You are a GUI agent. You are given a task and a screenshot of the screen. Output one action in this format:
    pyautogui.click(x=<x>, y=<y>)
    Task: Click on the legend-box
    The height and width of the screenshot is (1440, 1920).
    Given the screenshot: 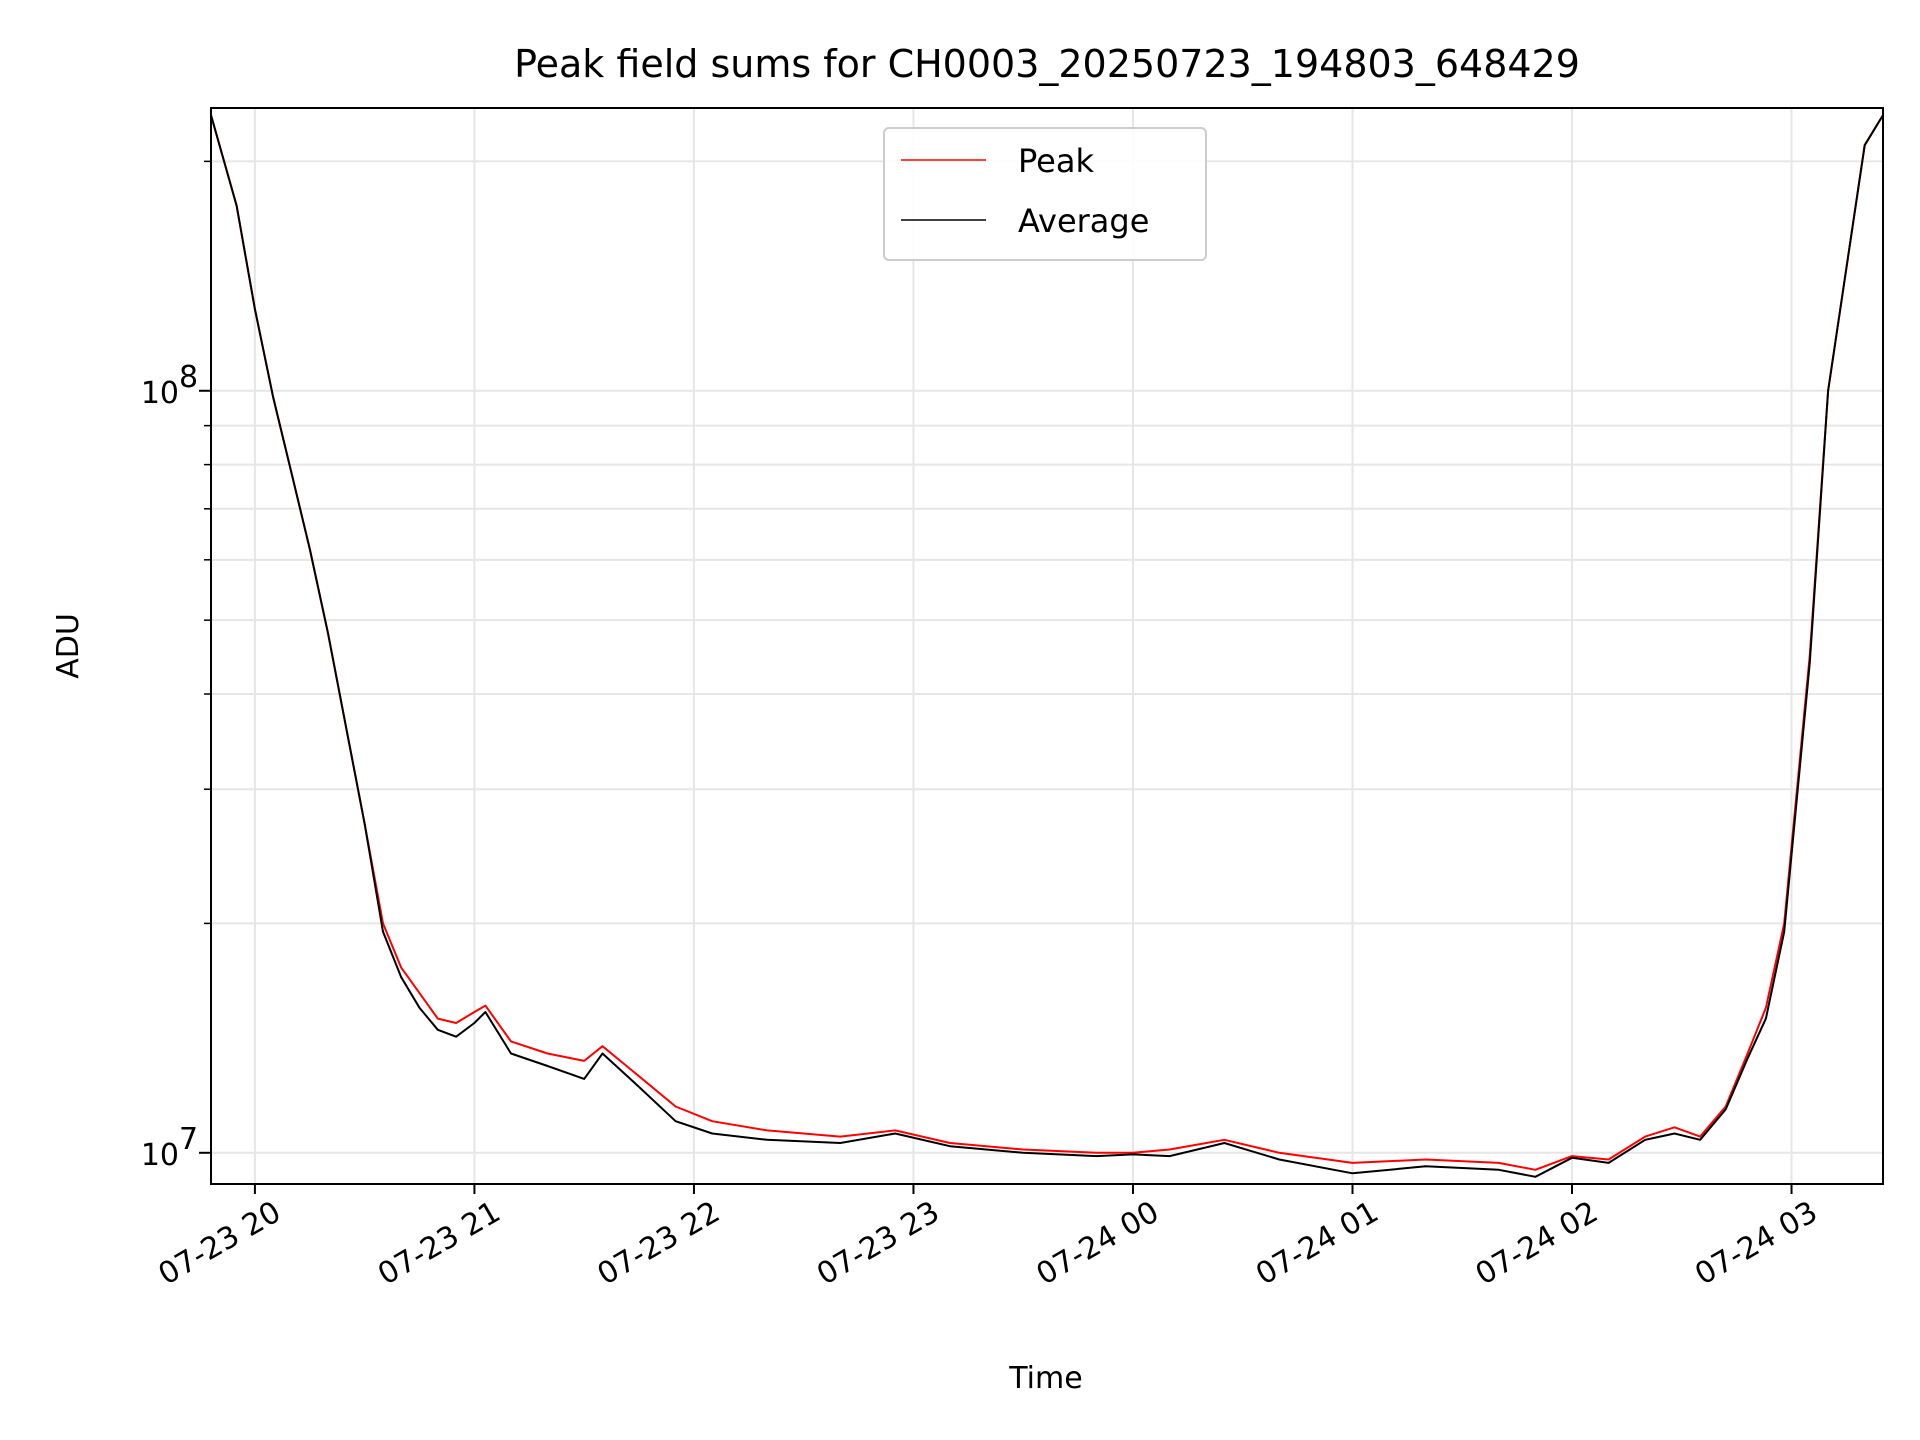 What is the action you would take?
    pyautogui.click(x=1045, y=194)
    